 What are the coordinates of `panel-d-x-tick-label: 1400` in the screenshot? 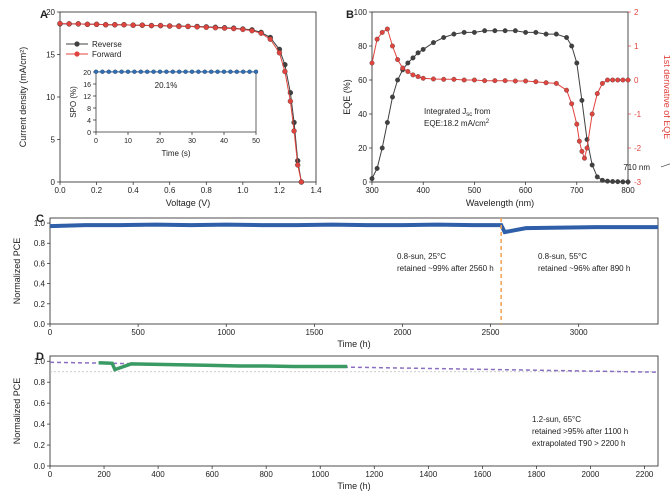 It's located at (428, 474).